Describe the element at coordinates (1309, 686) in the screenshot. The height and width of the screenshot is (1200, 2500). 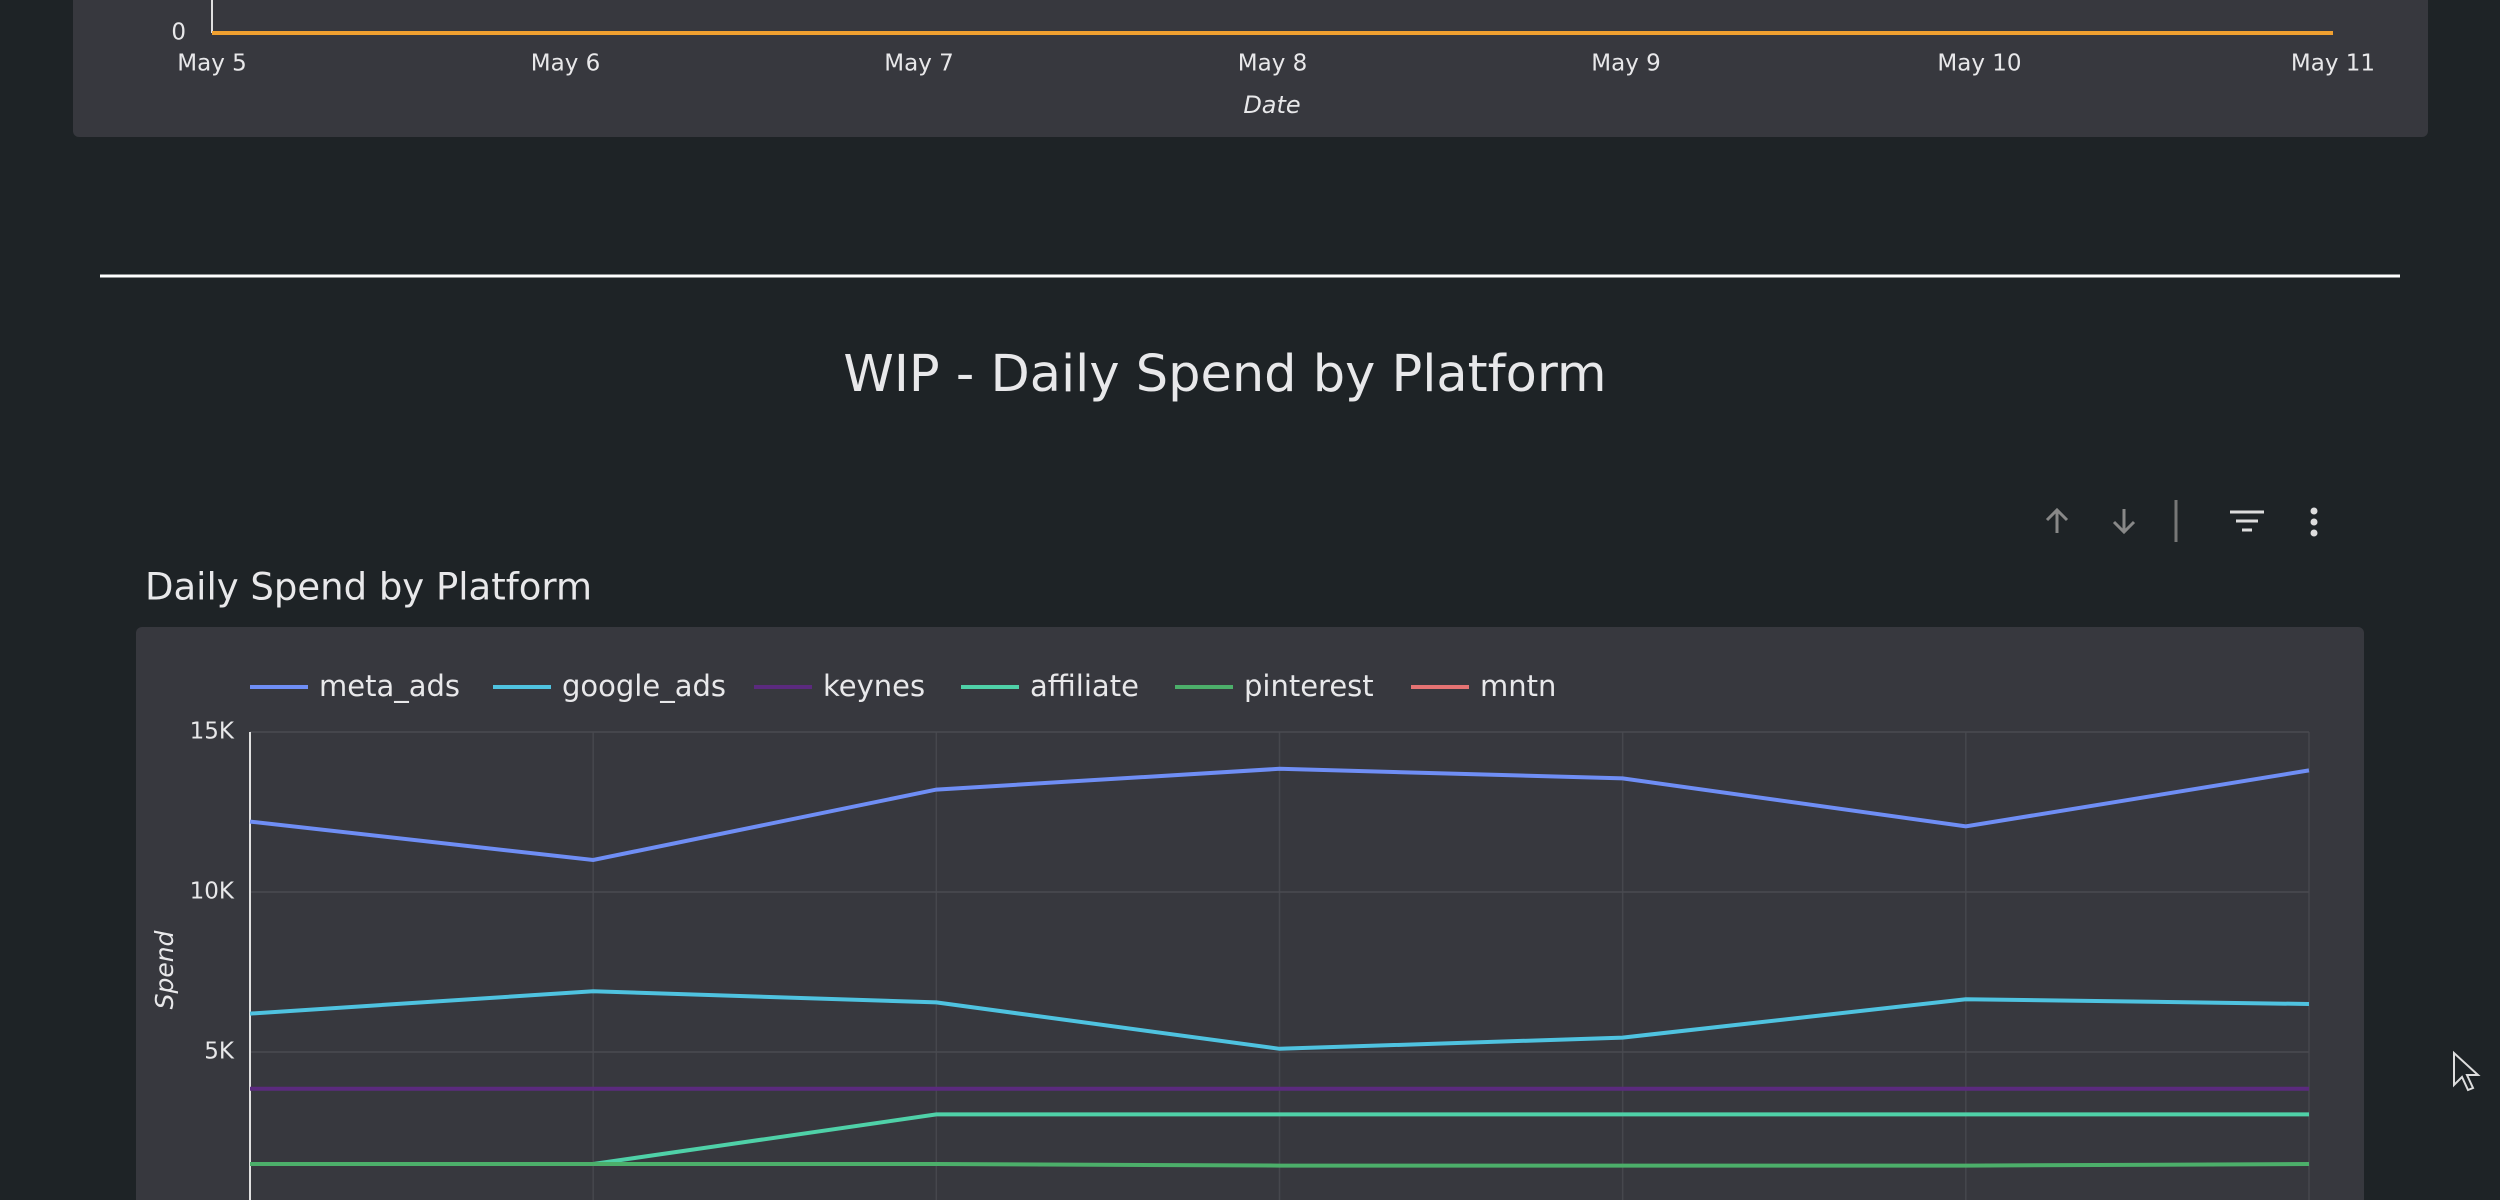
I see `legend-label: pinterest` at that location.